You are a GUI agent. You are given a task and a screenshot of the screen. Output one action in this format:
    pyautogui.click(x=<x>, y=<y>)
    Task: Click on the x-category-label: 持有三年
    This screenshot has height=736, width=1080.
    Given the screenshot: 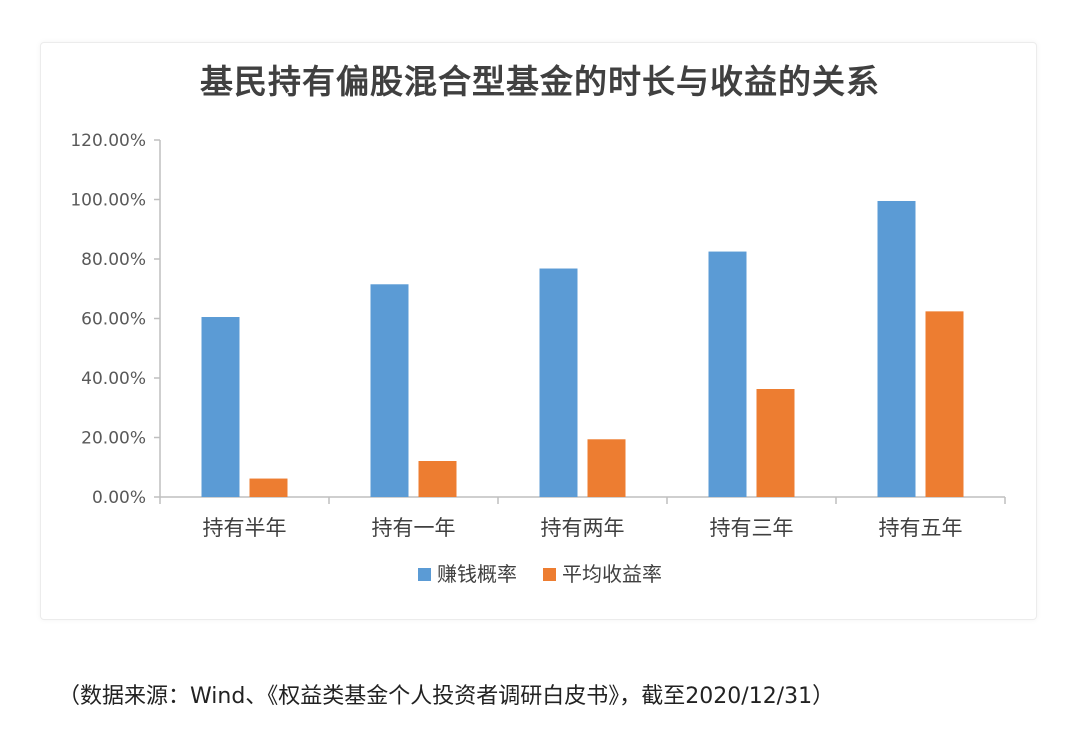 What is the action you would take?
    pyautogui.click(x=752, y=528)
    